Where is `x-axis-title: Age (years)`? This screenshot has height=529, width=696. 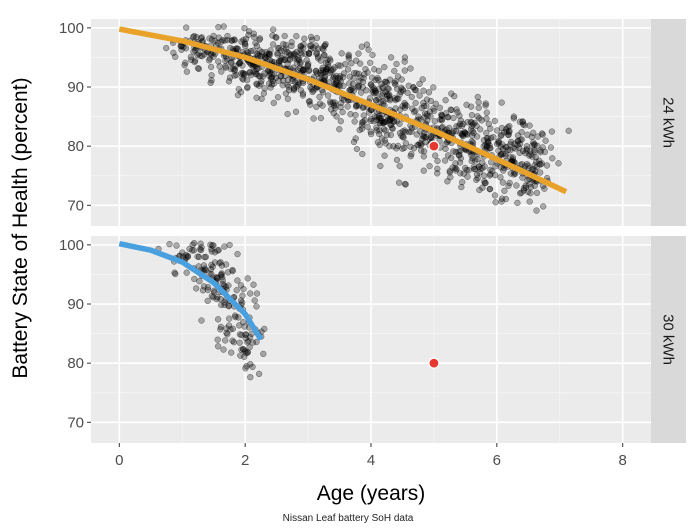
x-axis-title: Age (years) is located at coordinates (371, 493).